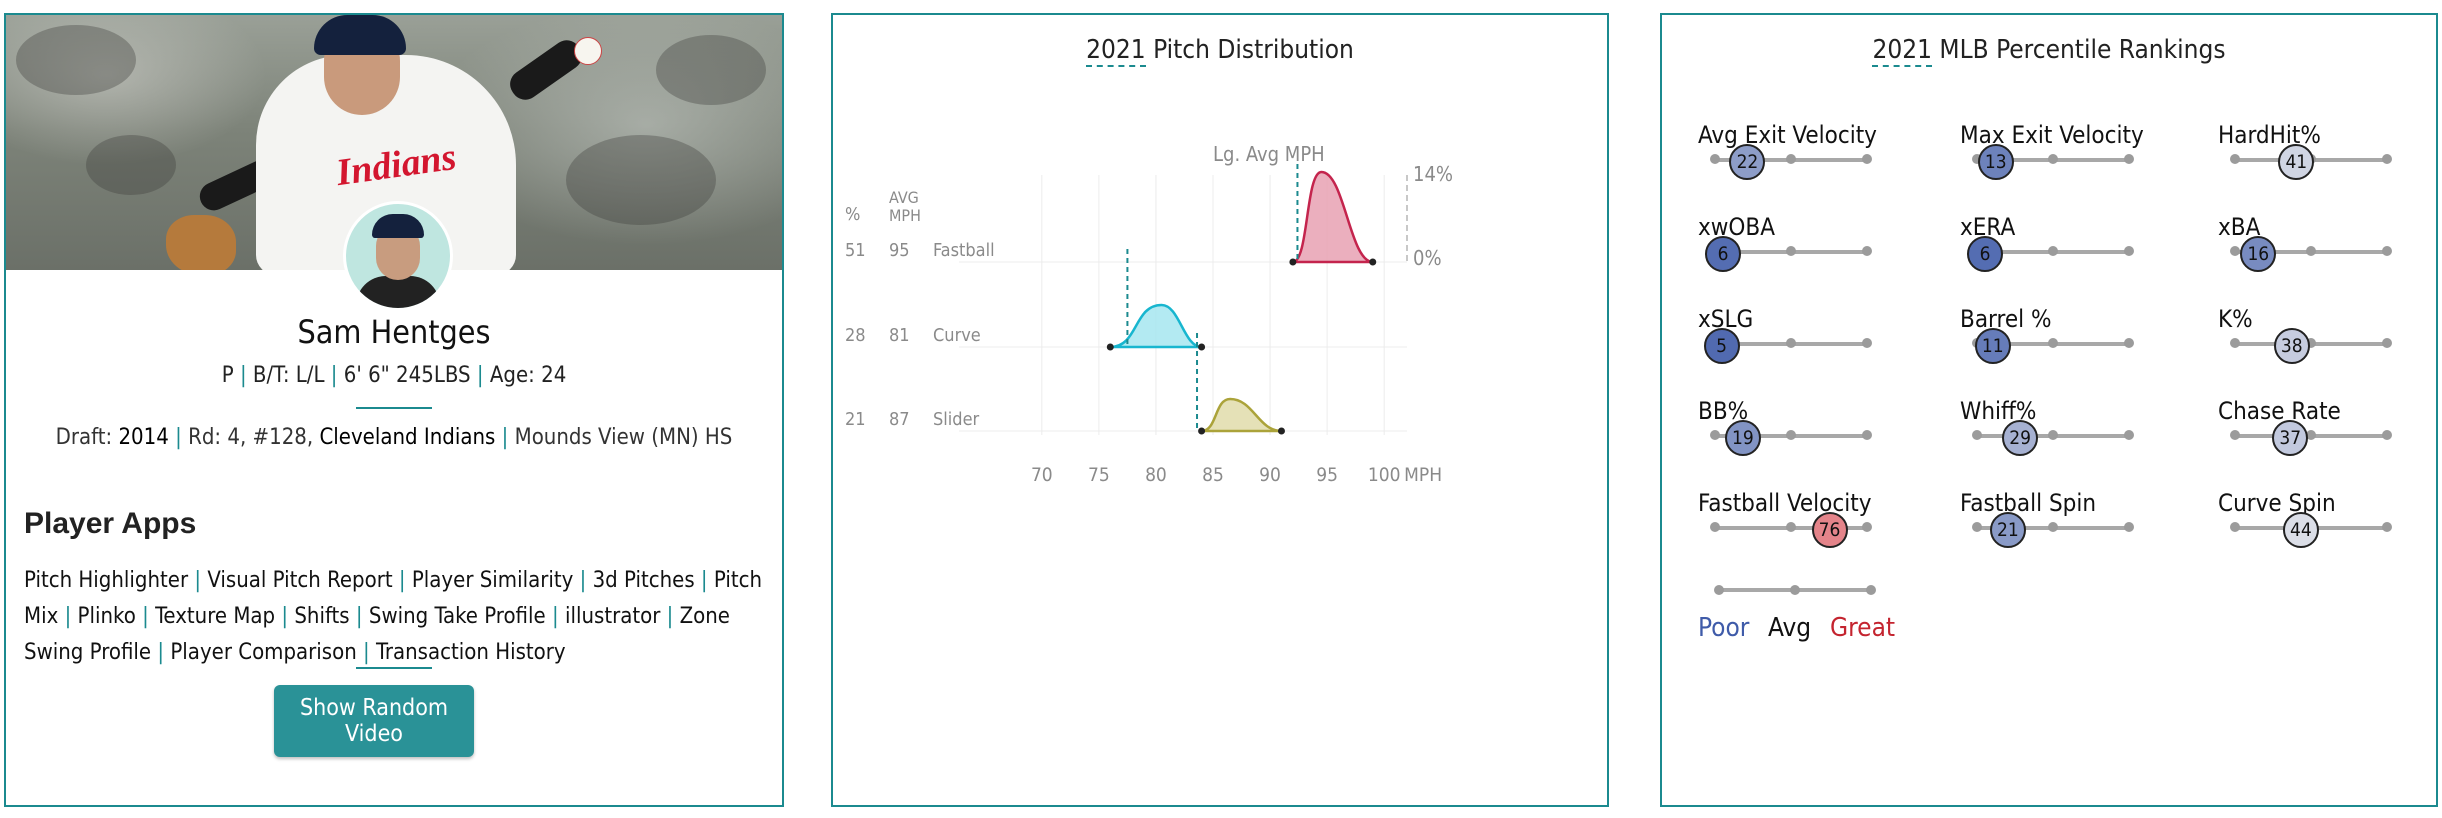  I want to click on player-app-link: 3d Pitches, so click(643, 580).